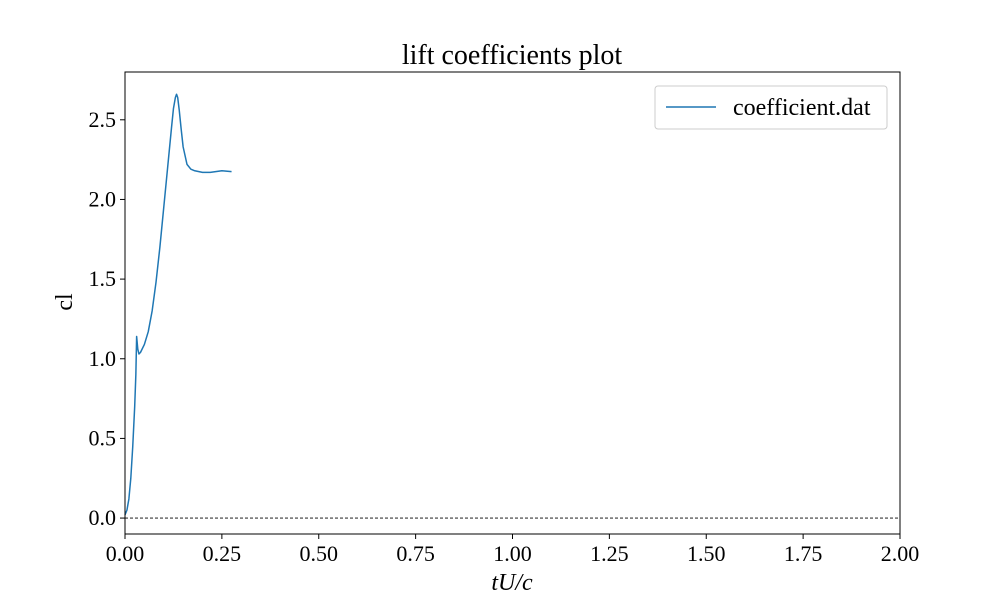  I want to click on x-tick-label: 1.75, so click(803, 553).